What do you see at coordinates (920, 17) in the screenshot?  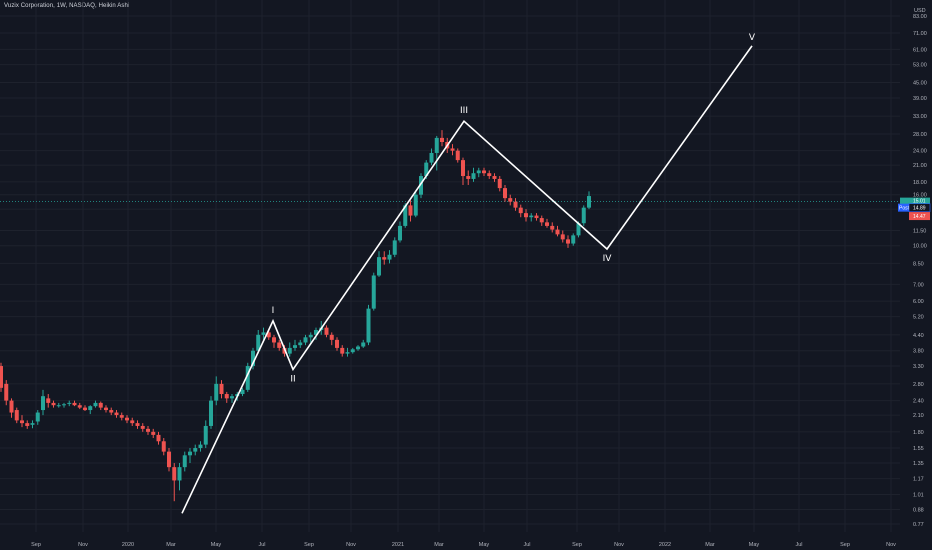 I see `y-tick-label: 83.00` at bounding box center [920, 17].